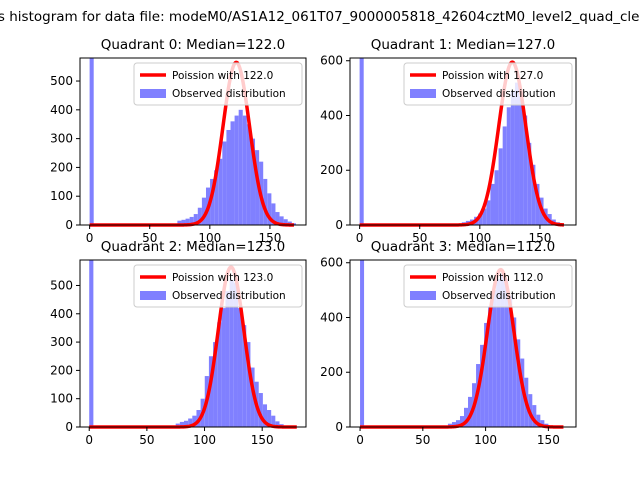  Describe the element at coordinates (61, 81) in the screenshot. I see `y-tick-label: 500` at that location.